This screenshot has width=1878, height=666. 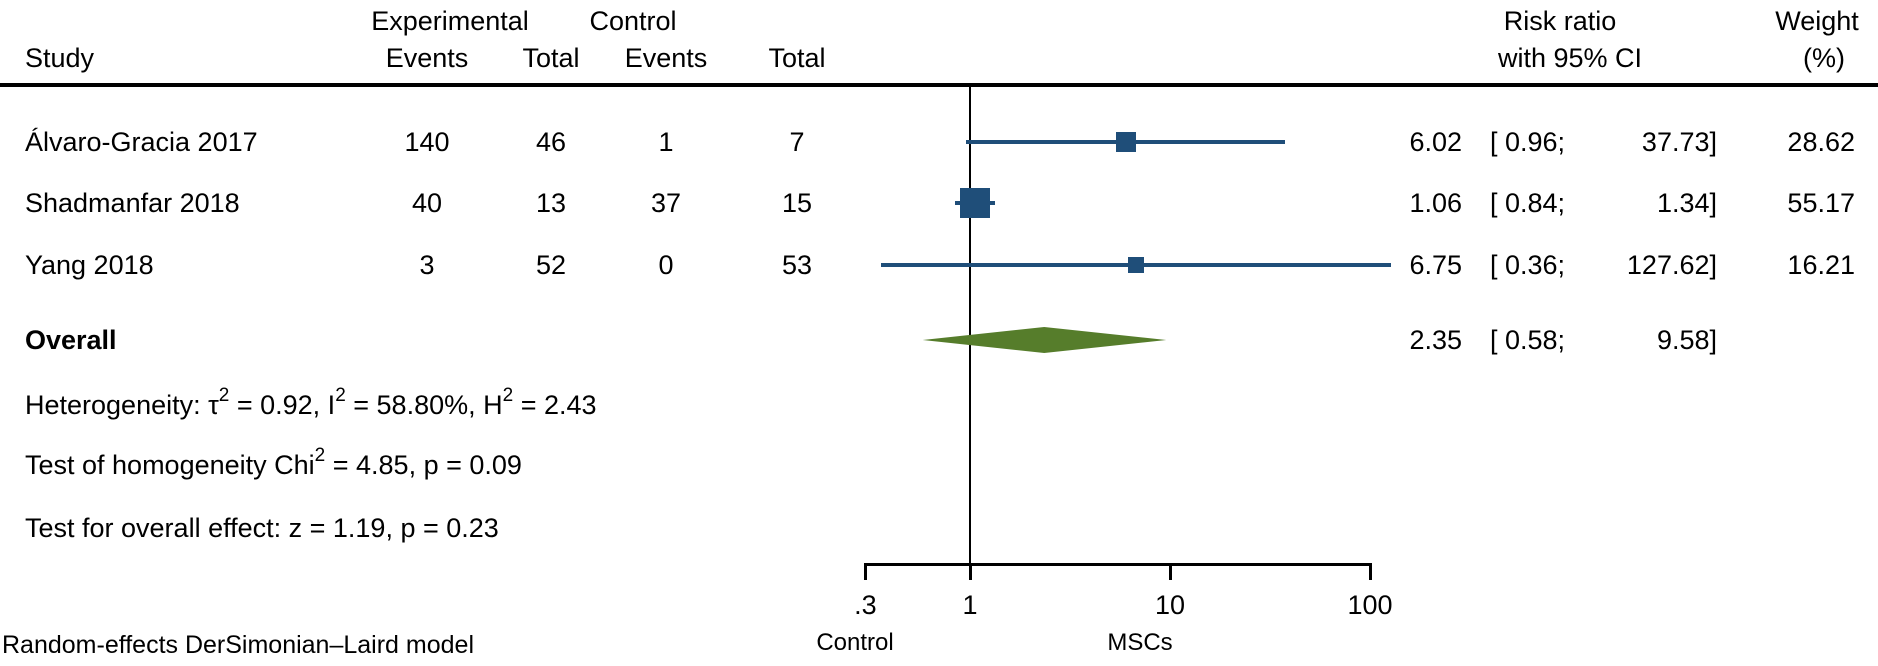 What do you see at coordinates (666, 142) in the screenshot?
I see `count-cell: 1` at bounding box center [666, 142].